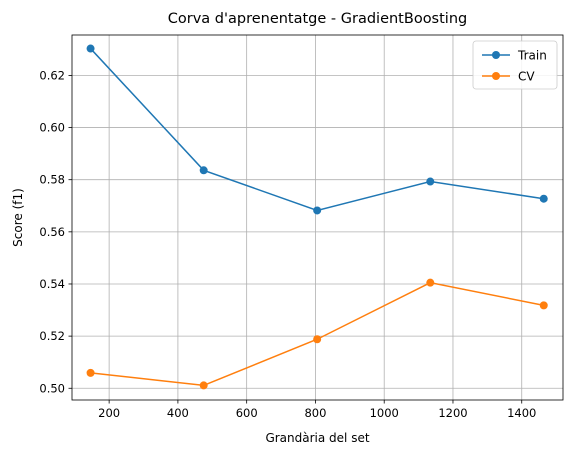 This screenshot has height=455, width=576. What do you see at coordinates (515, 65) in the screenshot?
I see `legend: Train CV` at bounding box center [515, 65].